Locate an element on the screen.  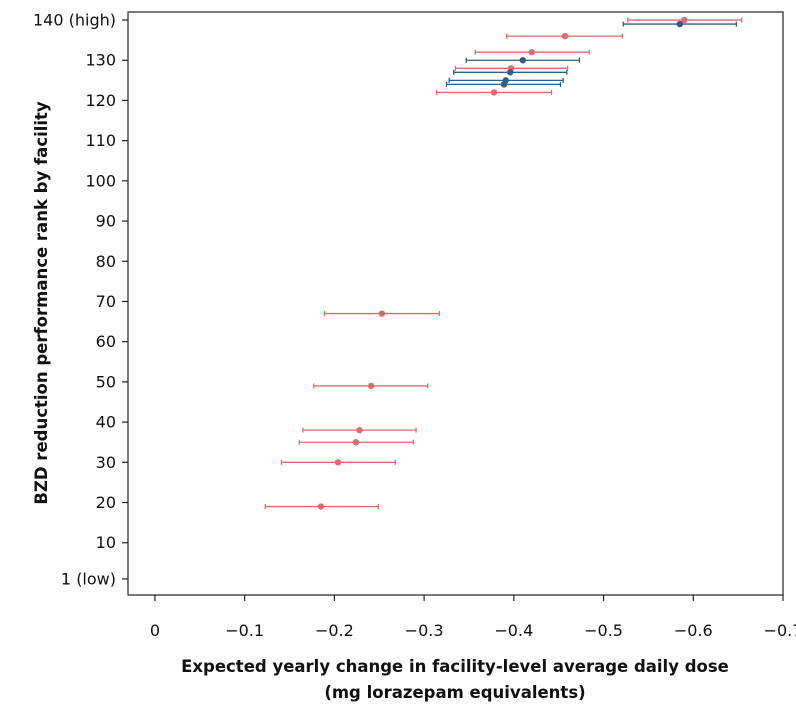
y-tick-label: 50 is located at coordinates (106, 381).